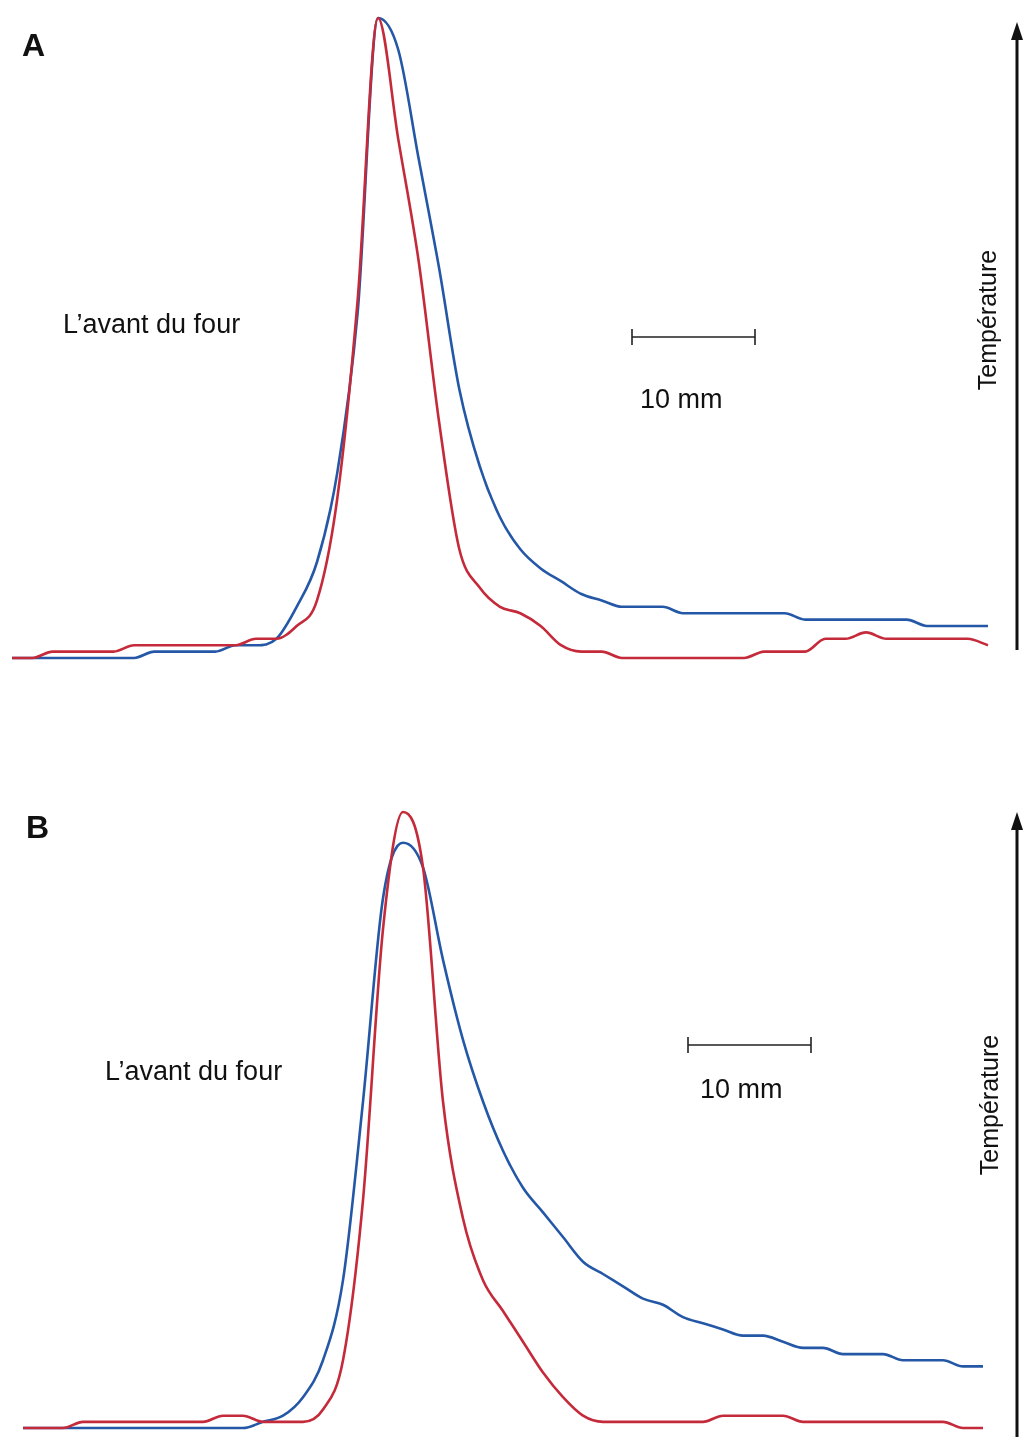  Describe the element at coordinates (34, 45) in the screenshot. I see `chart-title: A` at that location.